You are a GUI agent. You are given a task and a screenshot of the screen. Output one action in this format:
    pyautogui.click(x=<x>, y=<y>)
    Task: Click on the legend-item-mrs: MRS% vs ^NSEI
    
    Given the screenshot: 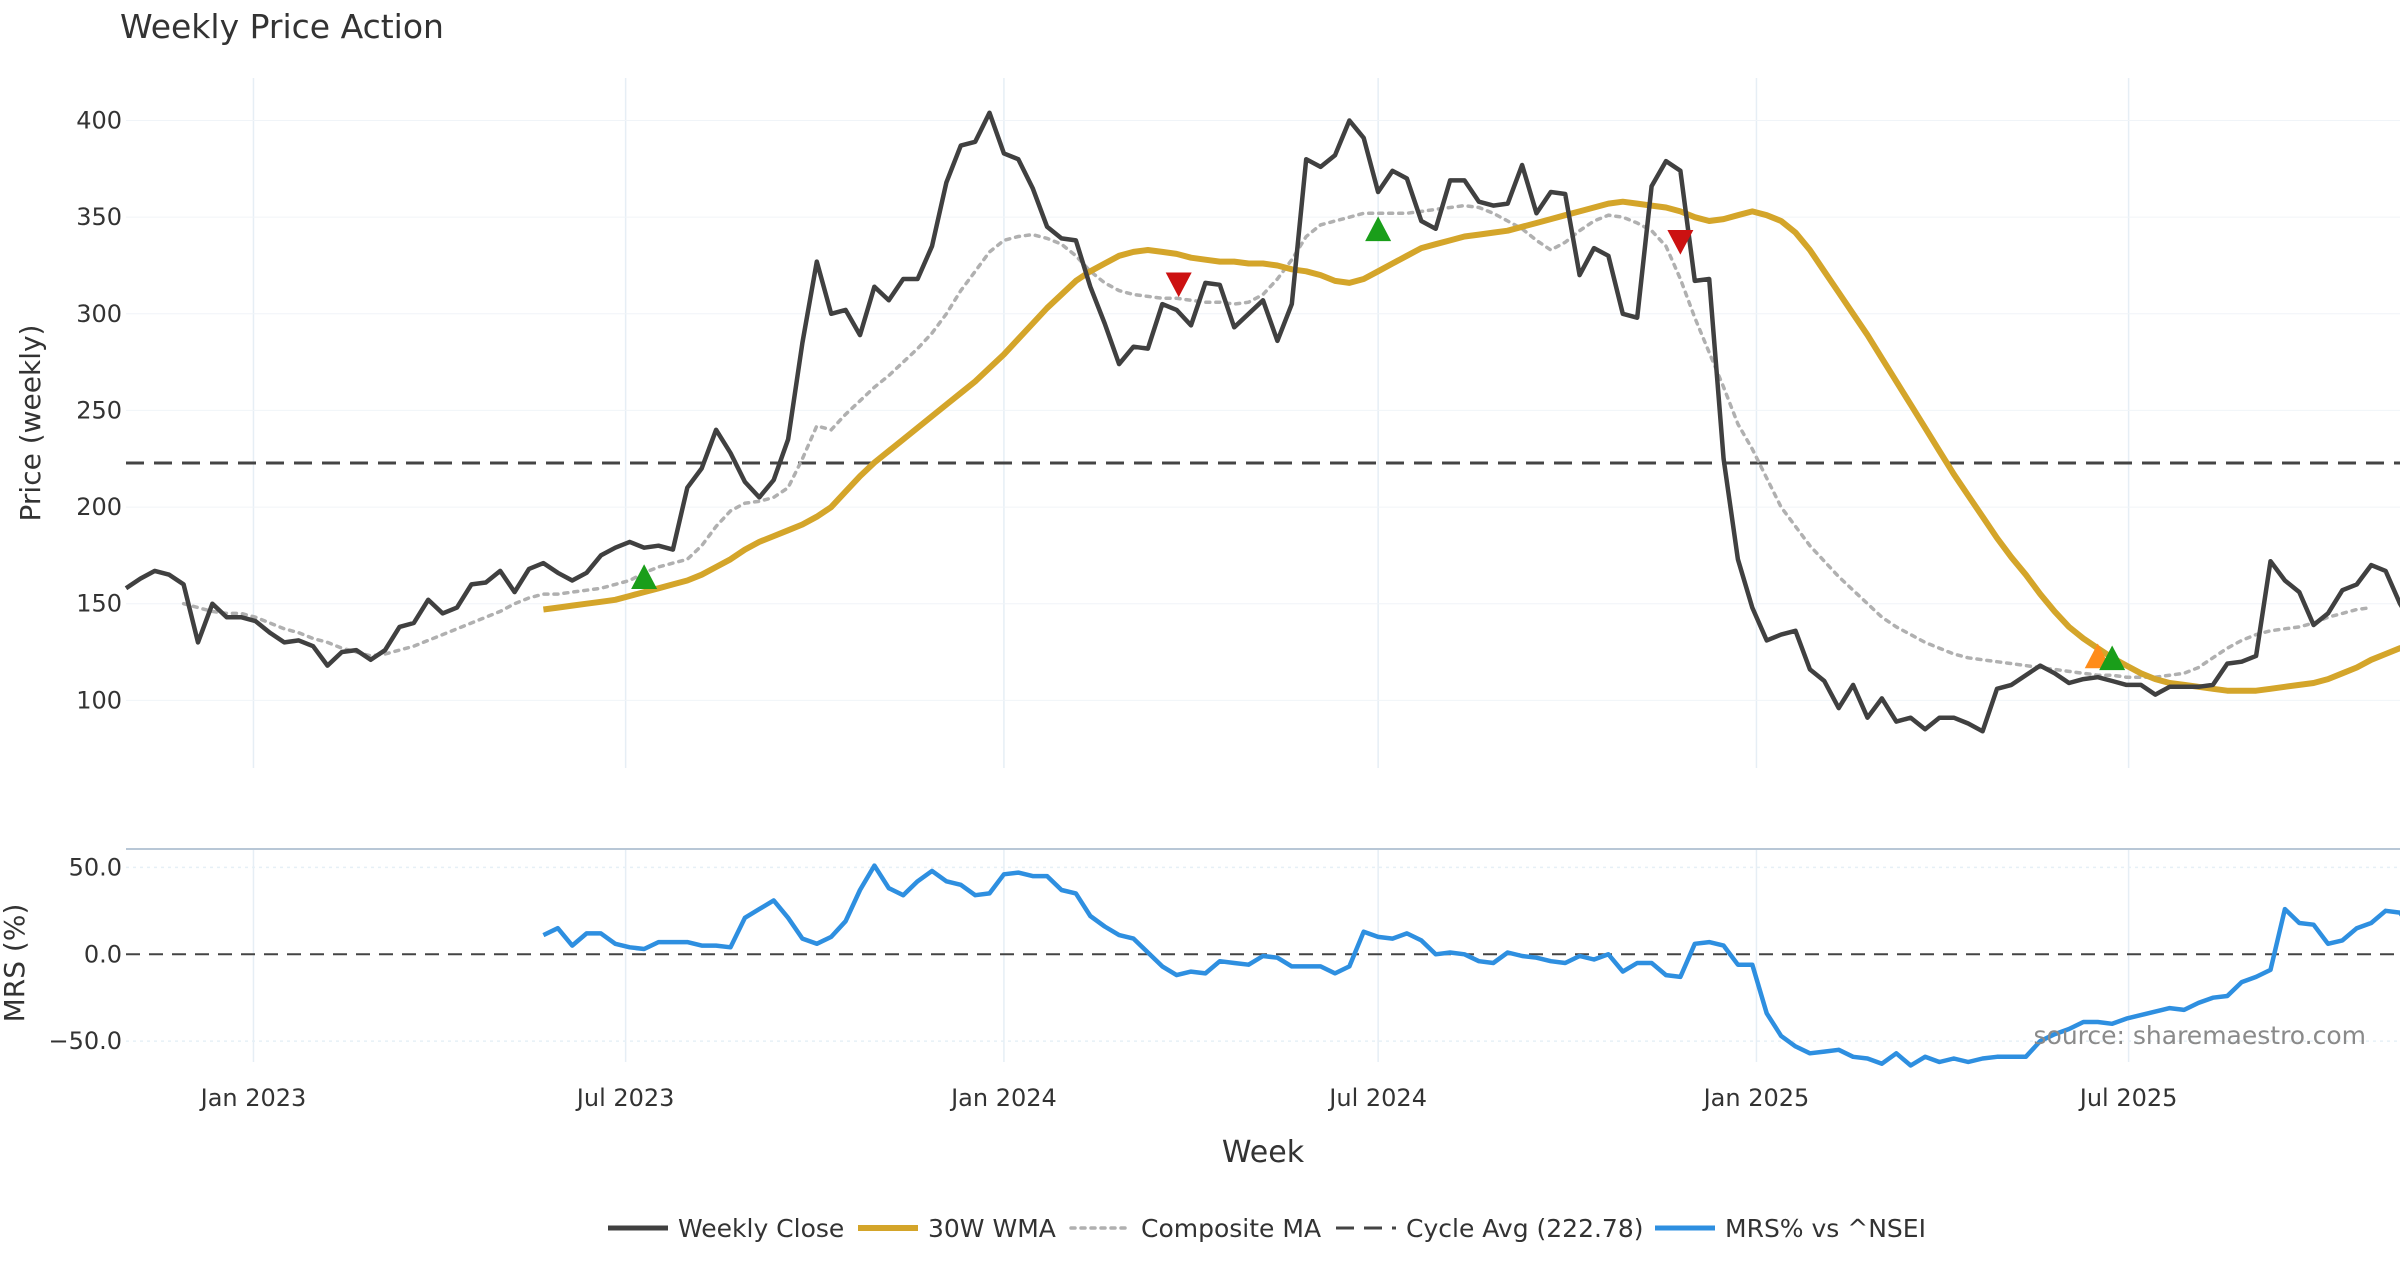 What is the action you would take?
    pyautogui.click(x=1790, y=1228)
    